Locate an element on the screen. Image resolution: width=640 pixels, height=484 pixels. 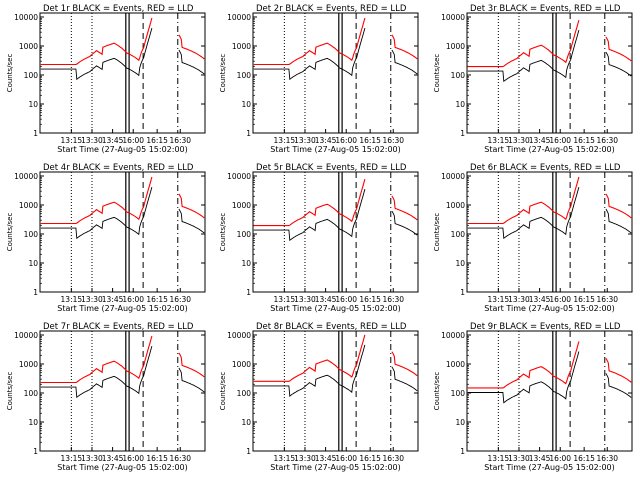
panel-title: Det 6r BLACK = Events, RED = LLD is located at coordinates (545, 168).